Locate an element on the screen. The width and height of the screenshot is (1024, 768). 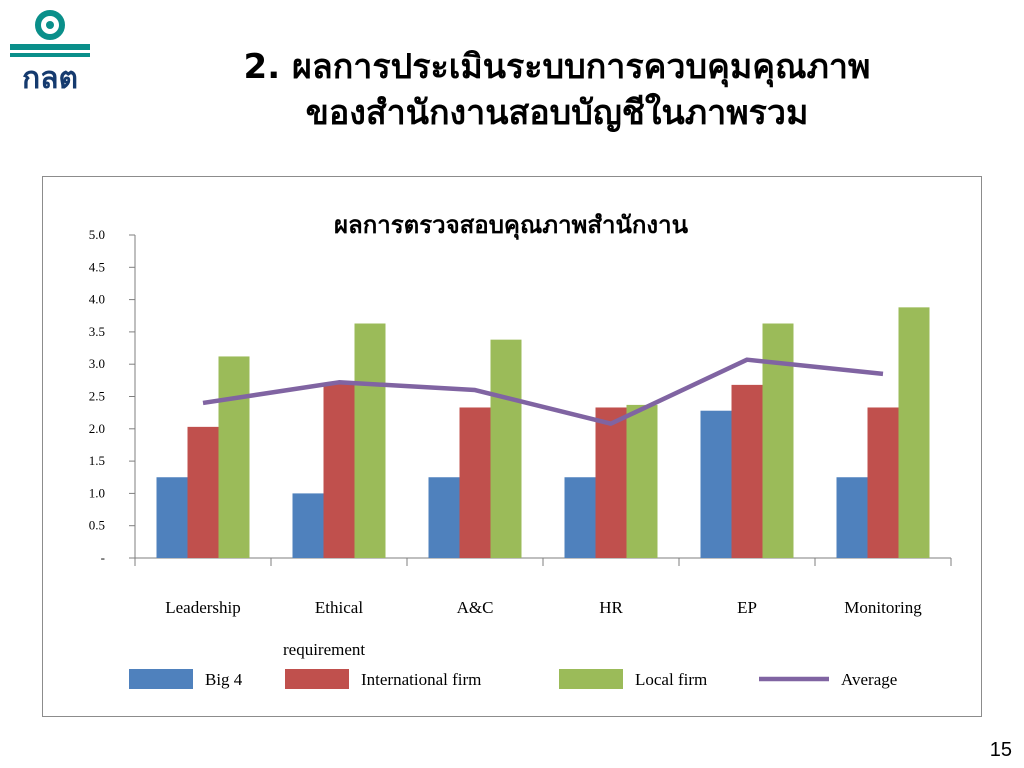
y-tick-label: 3.5 is located at coordinates (97, 331).